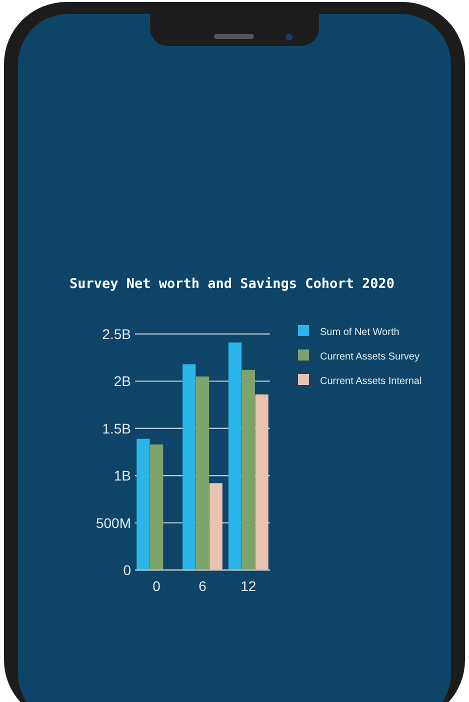 This screenshot has width=469, height=702. What do you see at coordinates (232, 284) in the screenshot?
I see `chart-title: Survey Net worth and Savings Cohort 2020` at bounding box center [232, 284].